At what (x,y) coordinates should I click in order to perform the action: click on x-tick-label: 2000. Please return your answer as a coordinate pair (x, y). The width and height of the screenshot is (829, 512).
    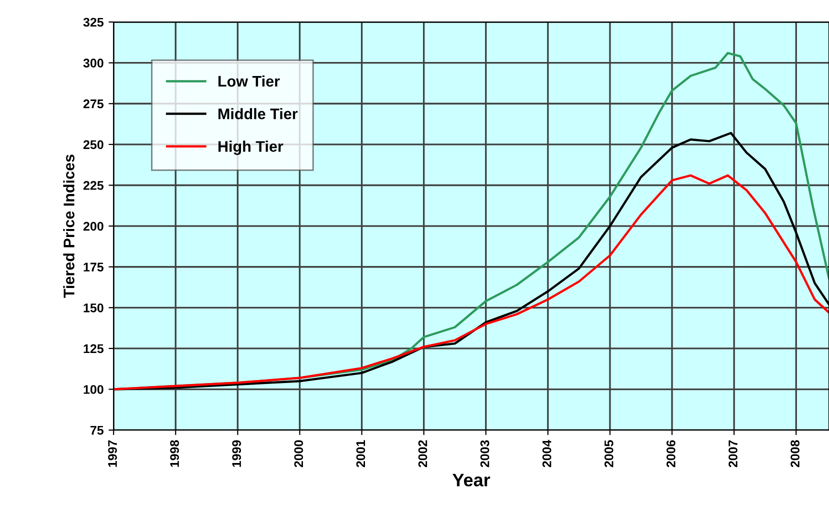
    Looking at the image, I should click on (299, 454).